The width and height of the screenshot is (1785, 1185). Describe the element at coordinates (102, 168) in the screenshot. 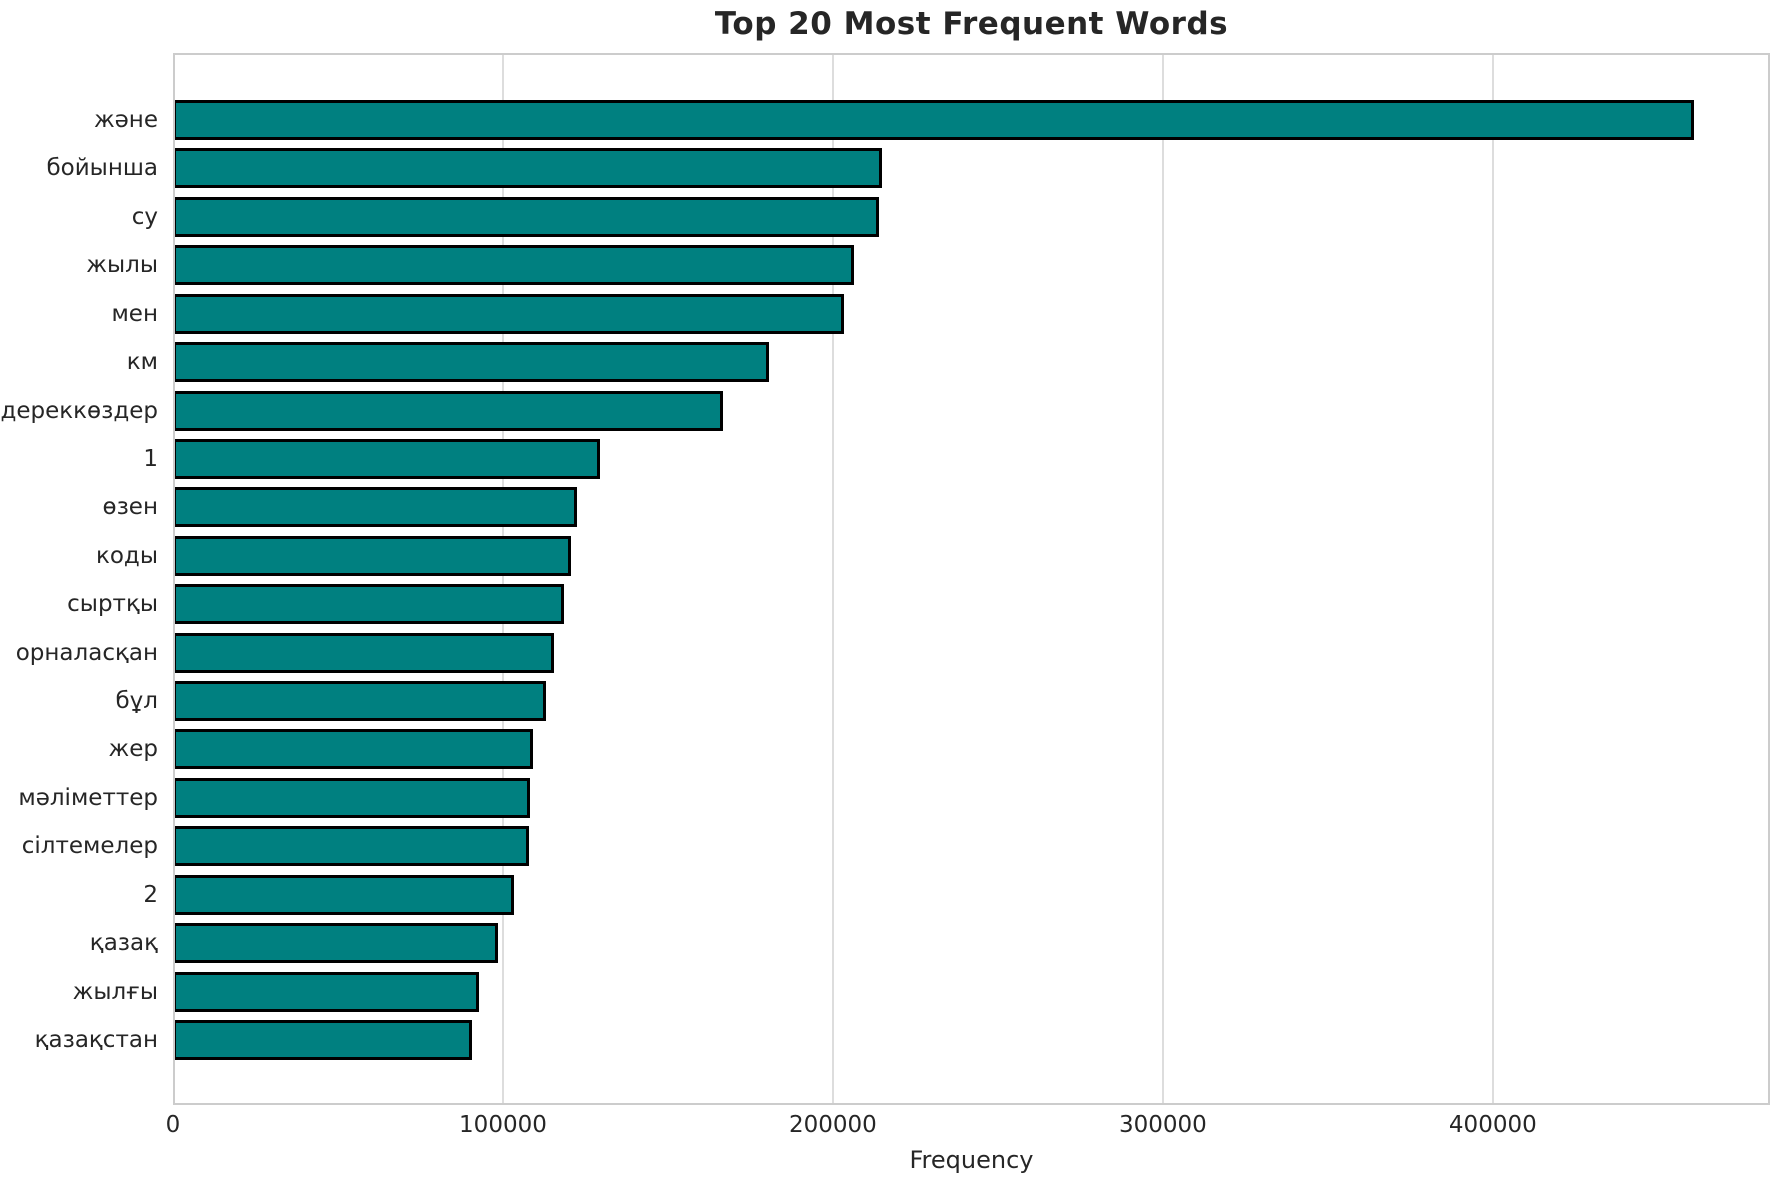

I see `y-axis-label: бойынша` at that location.